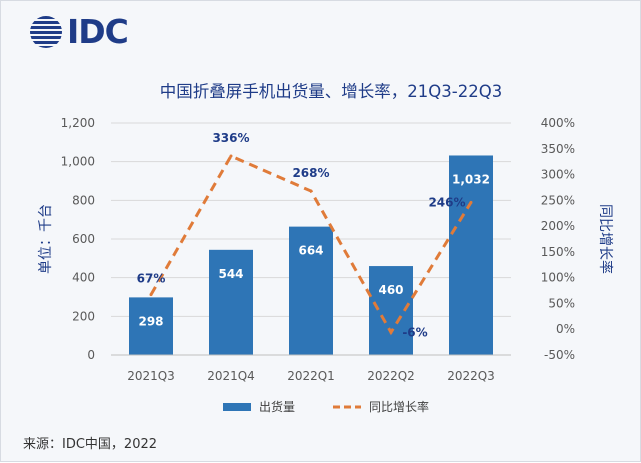  I want to click on x-tick-label: 2022Q2, so click(391, 376).